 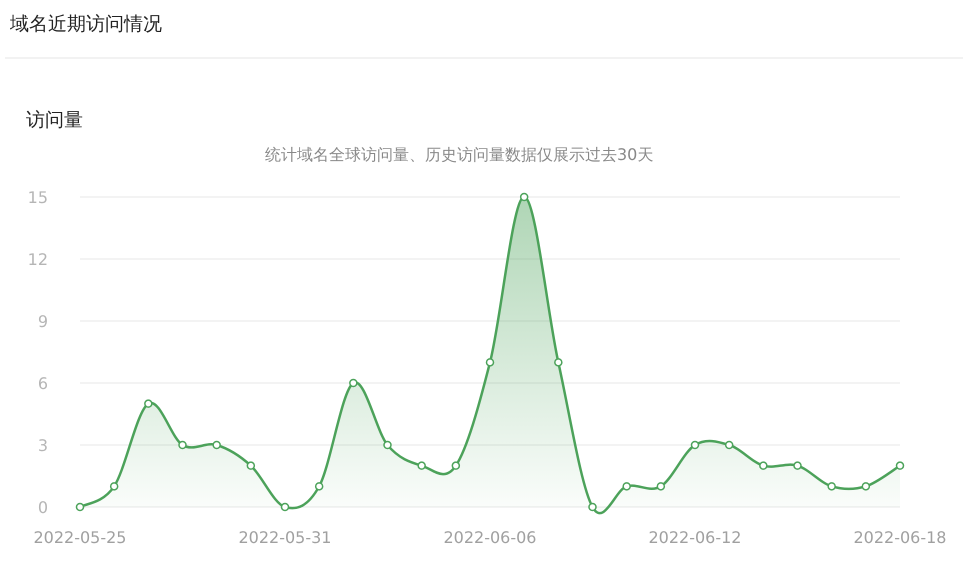 I want to click on text: 域名近期访问情况, so click(x=85, y=24).